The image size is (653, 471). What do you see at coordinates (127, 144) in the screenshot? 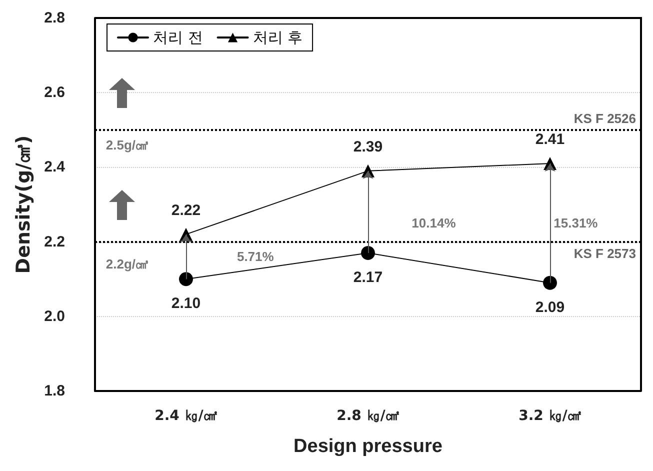
I see `annotation: 2.5g/㎤` at bounding box center [127, 144].